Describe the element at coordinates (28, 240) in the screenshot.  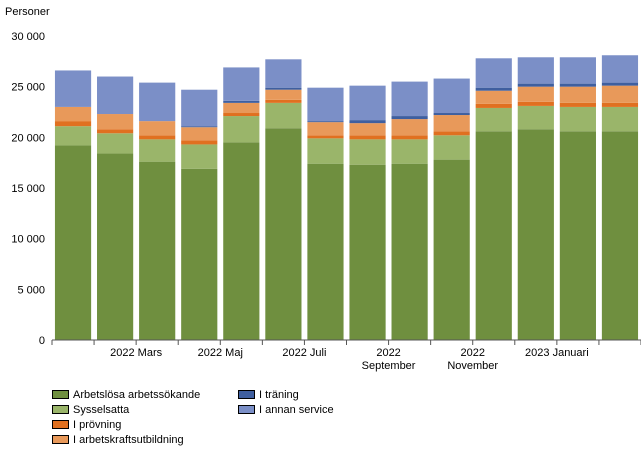
I see `y-tick-label: 10 000` at that location.